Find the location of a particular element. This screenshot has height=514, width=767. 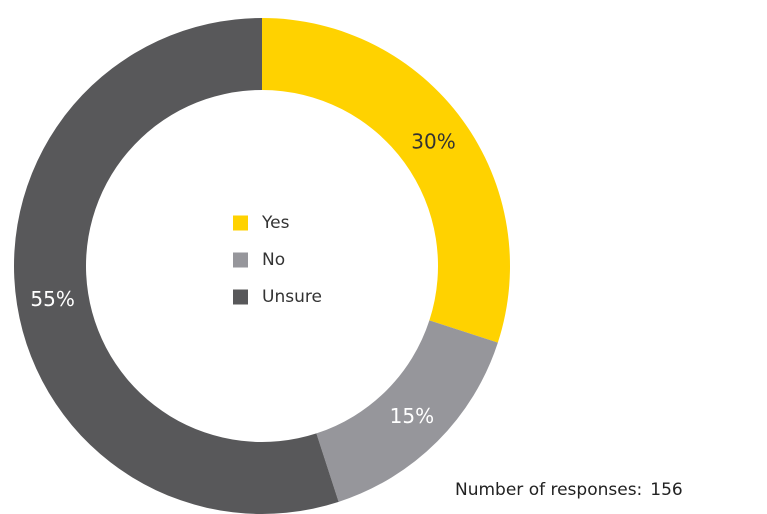

legend: Yes No Unsure is located at coordinates (277, 260).